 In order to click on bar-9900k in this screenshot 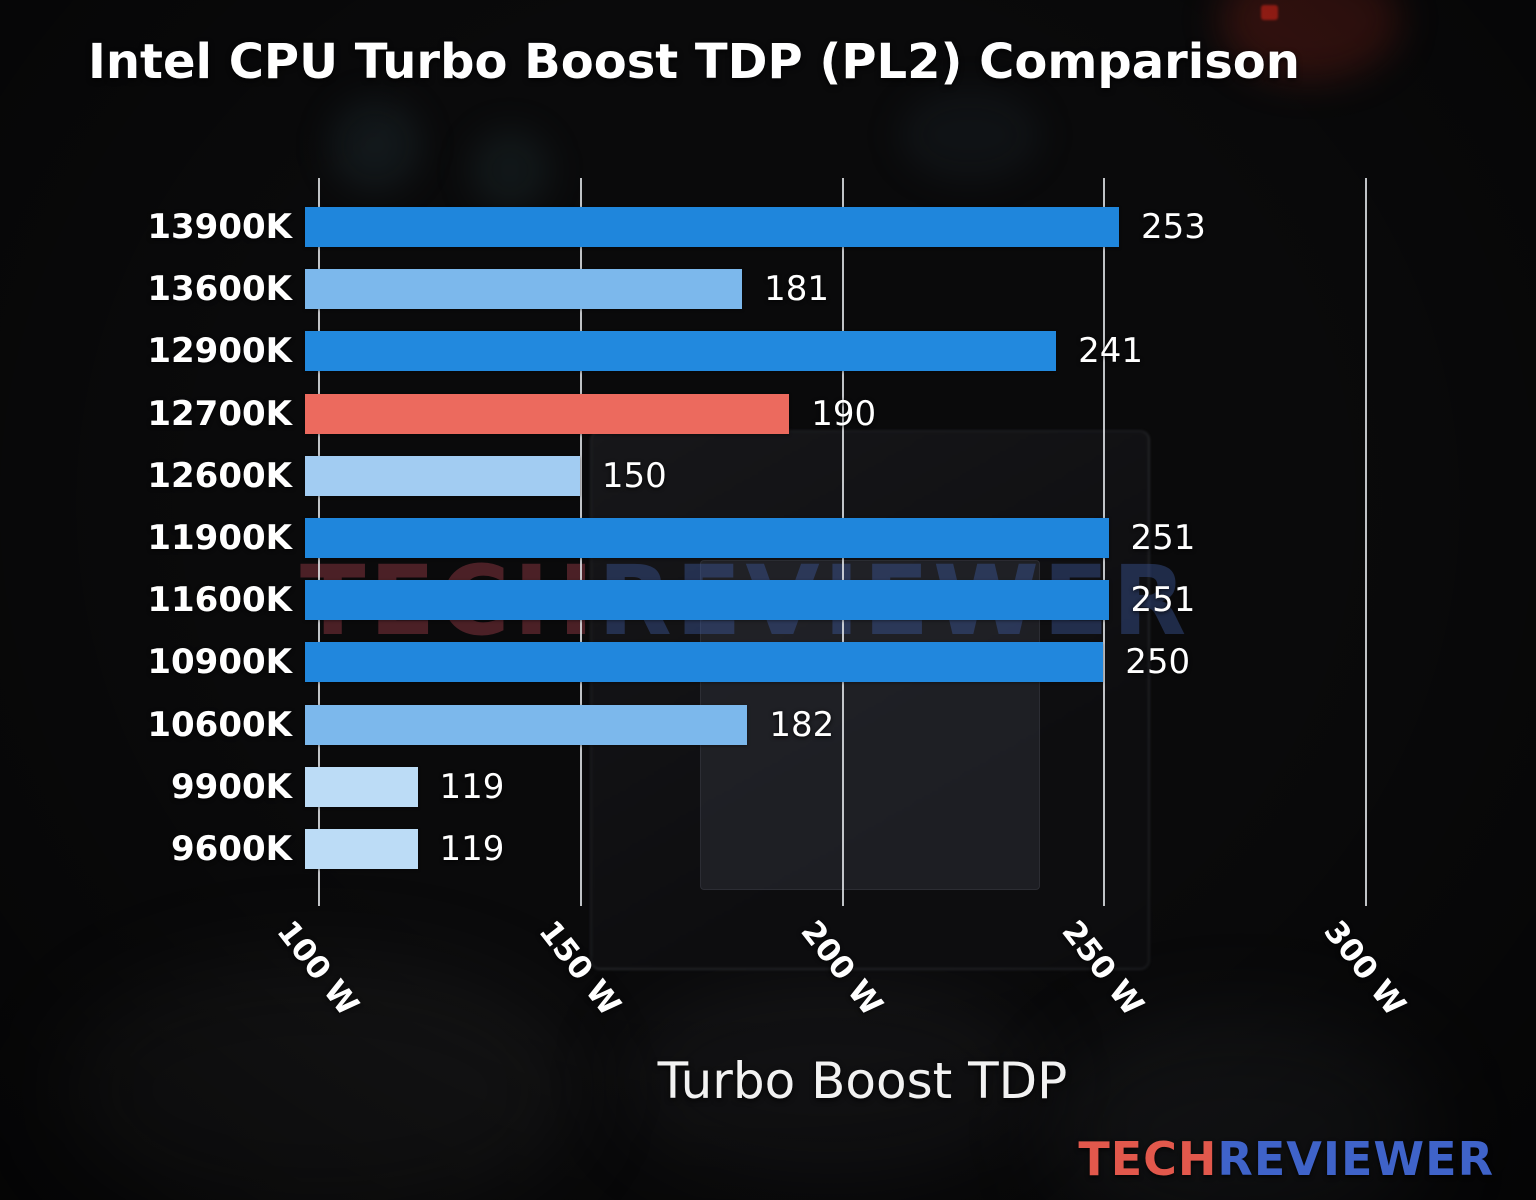, I will do `click(361, 786)`.